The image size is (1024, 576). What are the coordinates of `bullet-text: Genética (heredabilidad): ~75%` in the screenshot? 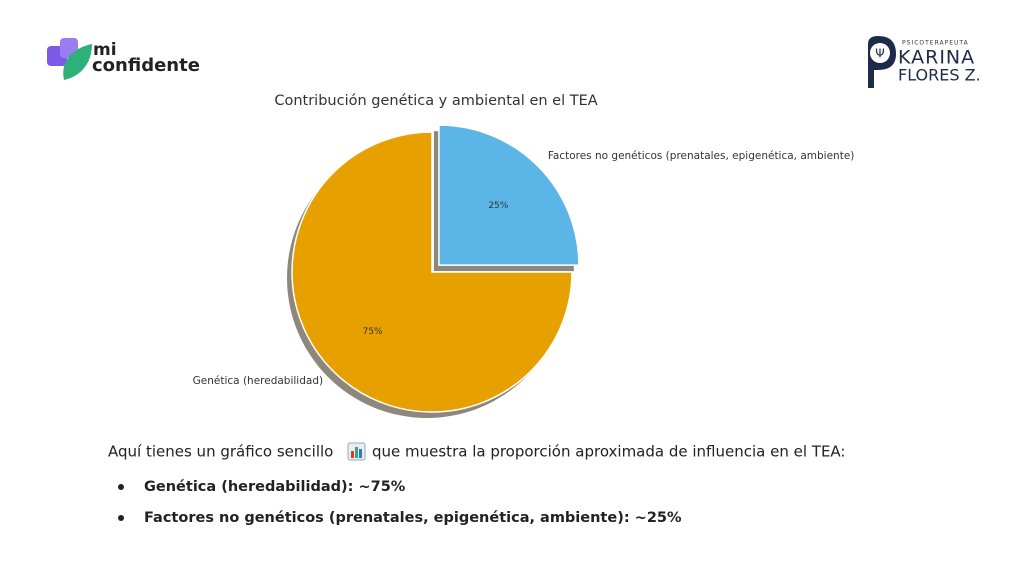 It's located at (275, 487).